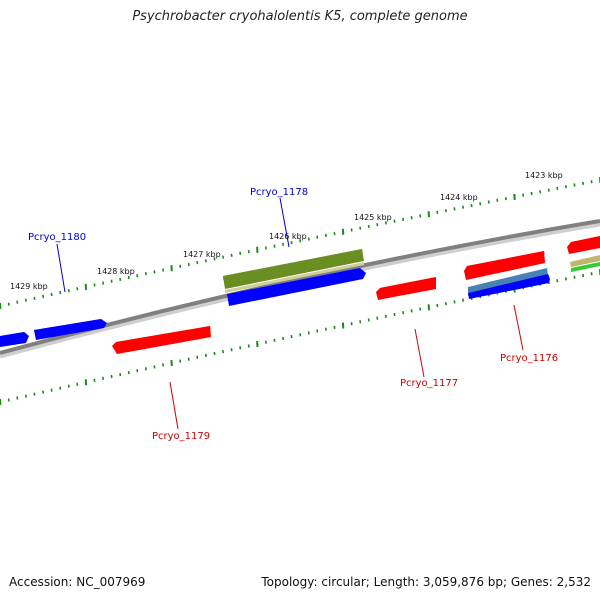 Image resolution: width=600 pixels, height=600 pixels. I want to click on kbp-label-1423: 1423 kbp, so click(544, 175).